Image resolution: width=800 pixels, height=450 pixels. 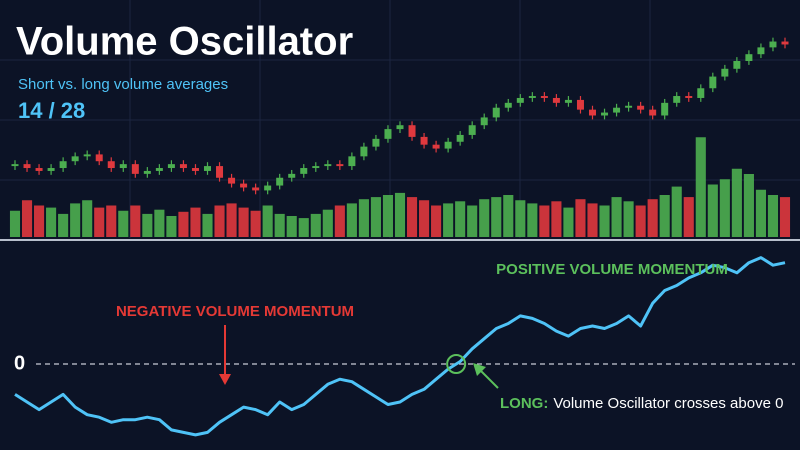 What do you see at coordinates (225, 379) in the screenshot?
I see `negative-arrow-head` at bounding box center [225, 379].